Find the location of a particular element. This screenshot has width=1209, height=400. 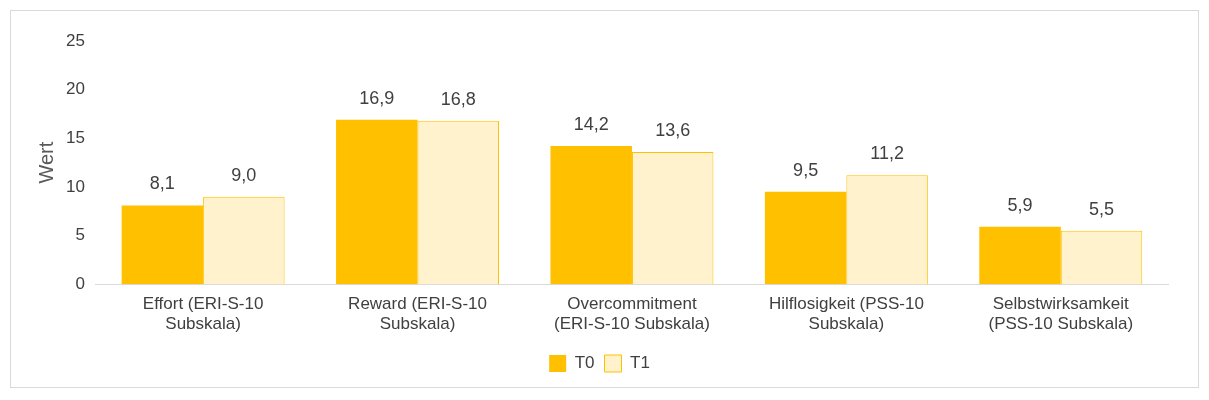

data-label: 8,1 is located at coordinates (162, 183).